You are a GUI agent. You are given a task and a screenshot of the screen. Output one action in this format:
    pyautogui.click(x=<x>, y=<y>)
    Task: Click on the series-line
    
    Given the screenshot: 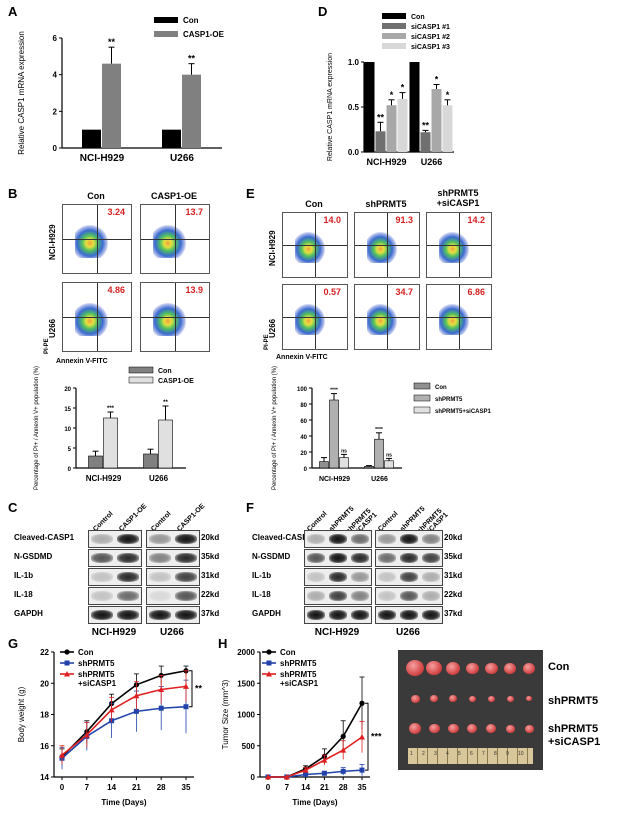 What is the action you would take?
    pyautogui.click(x=124, y=713)
    